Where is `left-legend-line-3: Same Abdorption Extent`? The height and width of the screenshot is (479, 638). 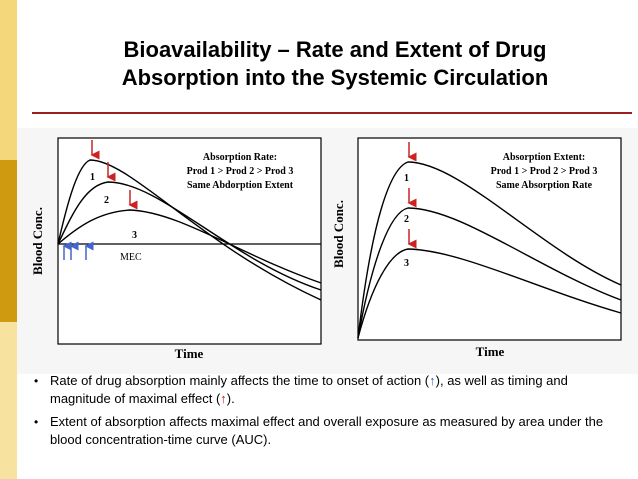
left-legend-line-3: Same Abdorption Extent is located at coordinates (240, 185).